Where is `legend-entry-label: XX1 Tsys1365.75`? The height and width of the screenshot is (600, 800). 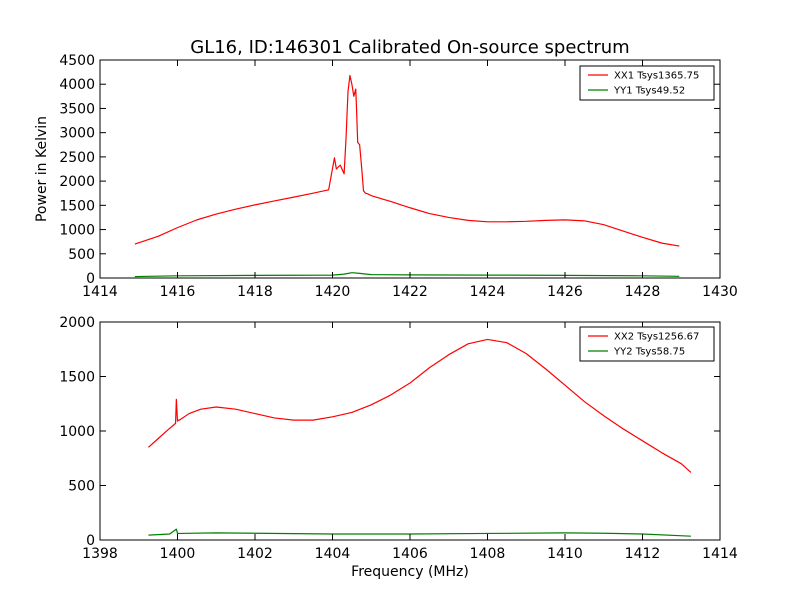 legend-entry-label: XX1 Tsys1365.75 is located at coordinates (656, 76).